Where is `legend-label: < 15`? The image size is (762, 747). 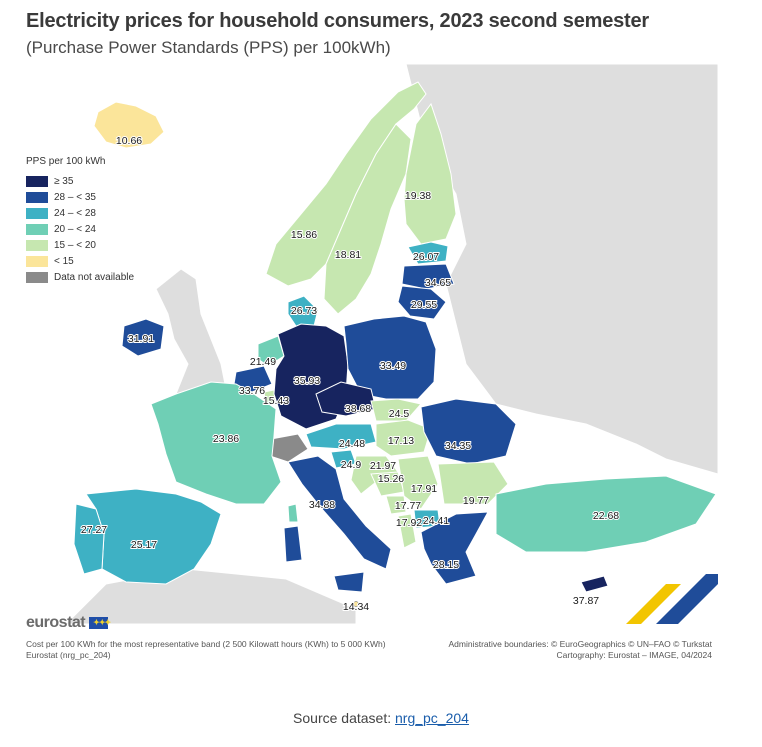 legend-label: < 15 is located at coordinates (64, 261).